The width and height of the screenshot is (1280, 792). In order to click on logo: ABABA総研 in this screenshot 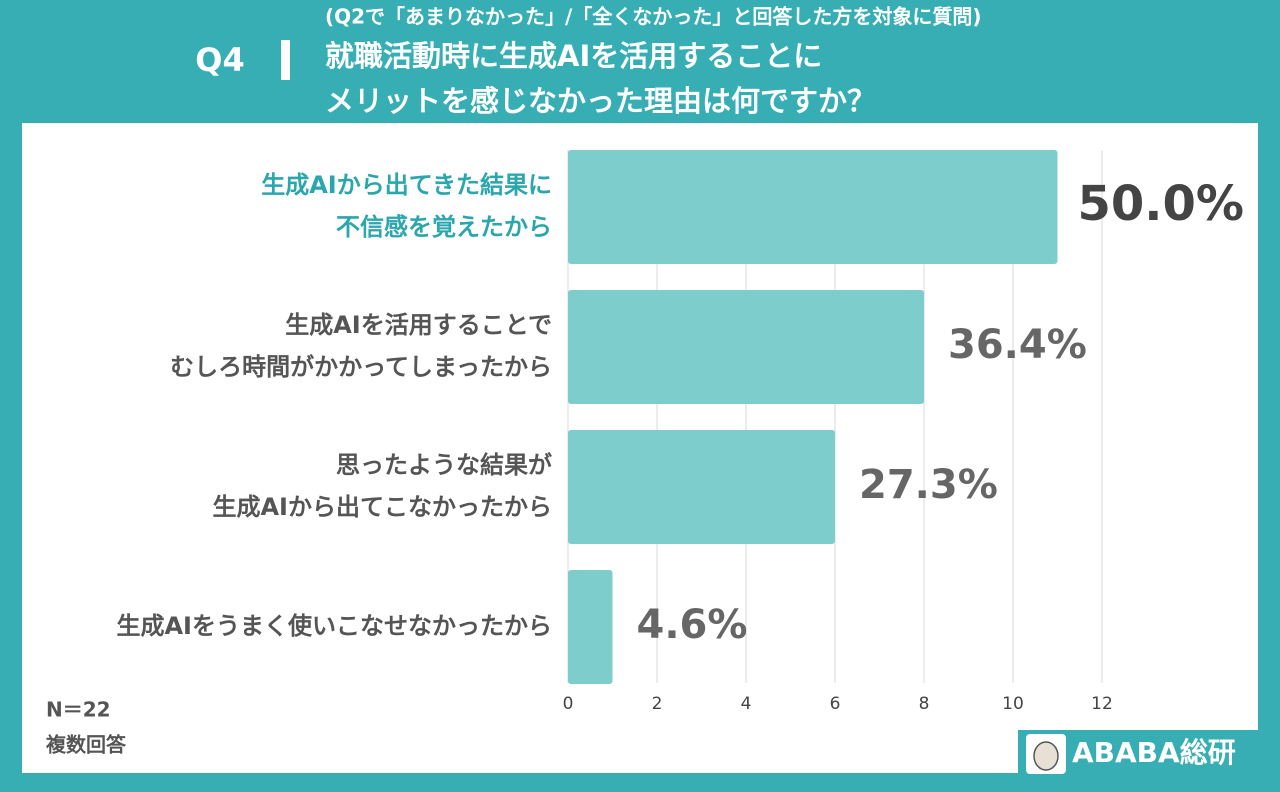, I will do `click(1138, 753)`.